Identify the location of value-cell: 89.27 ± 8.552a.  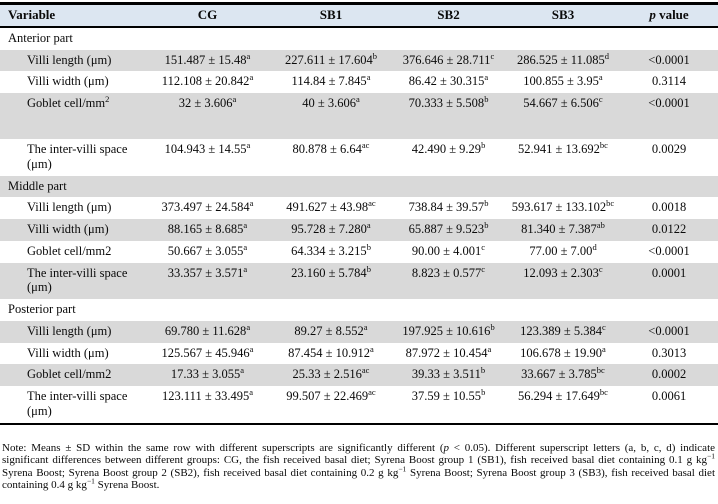
(331, 329).